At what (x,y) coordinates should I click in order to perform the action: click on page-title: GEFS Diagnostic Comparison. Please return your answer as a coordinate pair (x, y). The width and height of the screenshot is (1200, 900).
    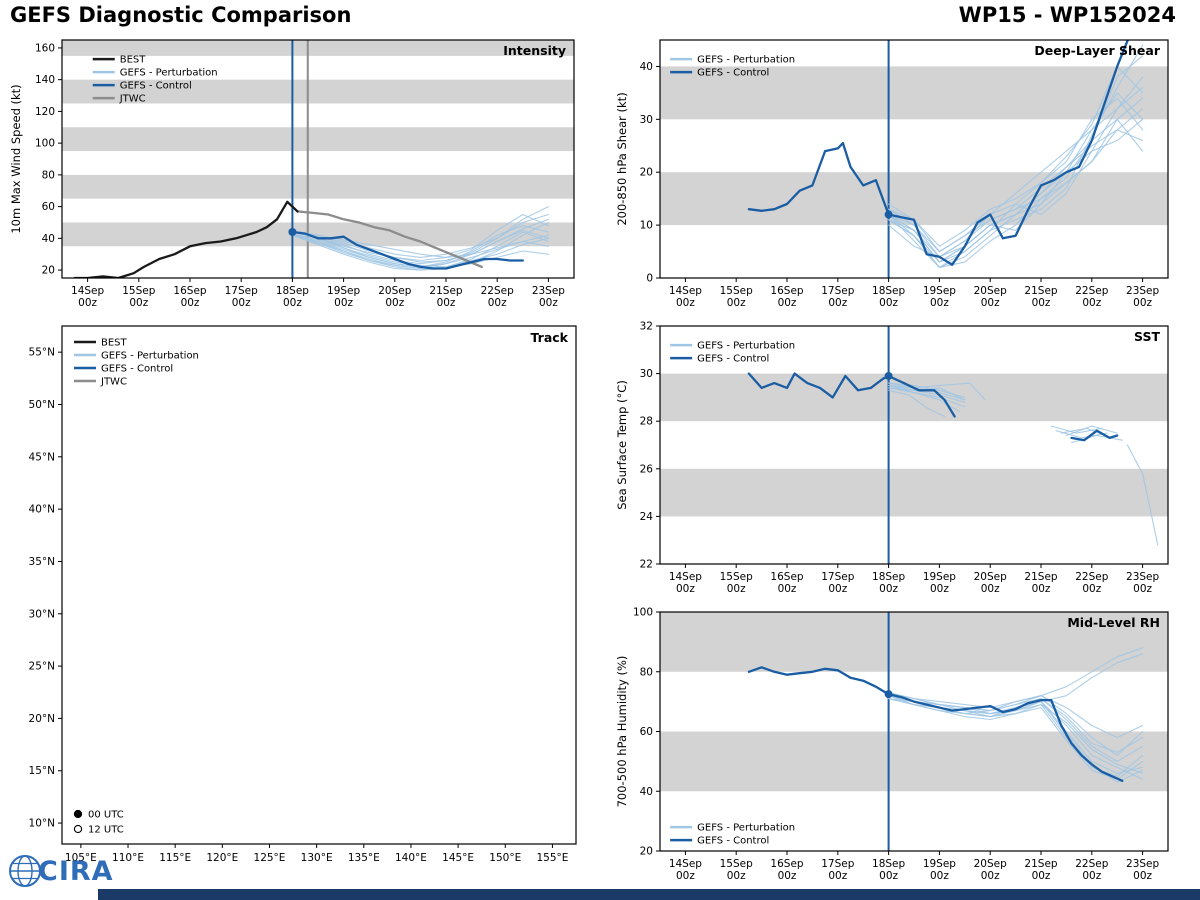
    Looking at the image, I should click on (181, 15).